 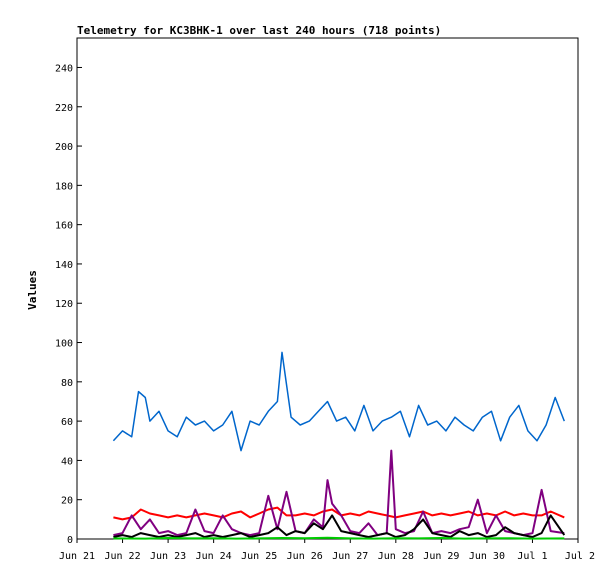 What do you see at coordinates (64, 147) in the screenshot?
I see `y-tick-label: 200` at bounding box center [64, 147].